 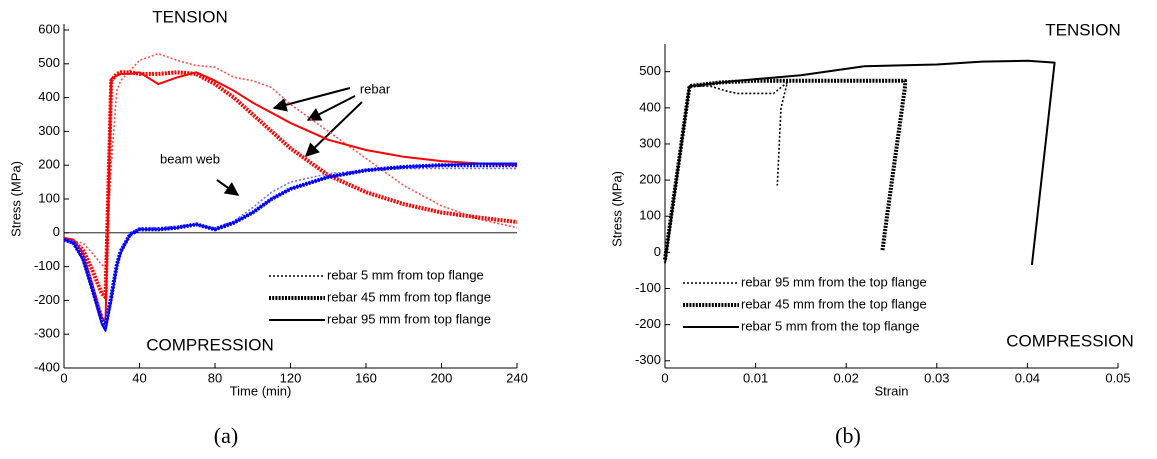 I want to click on legend-label: rebar 5 mm from top flange, so click(x=405, y=274).